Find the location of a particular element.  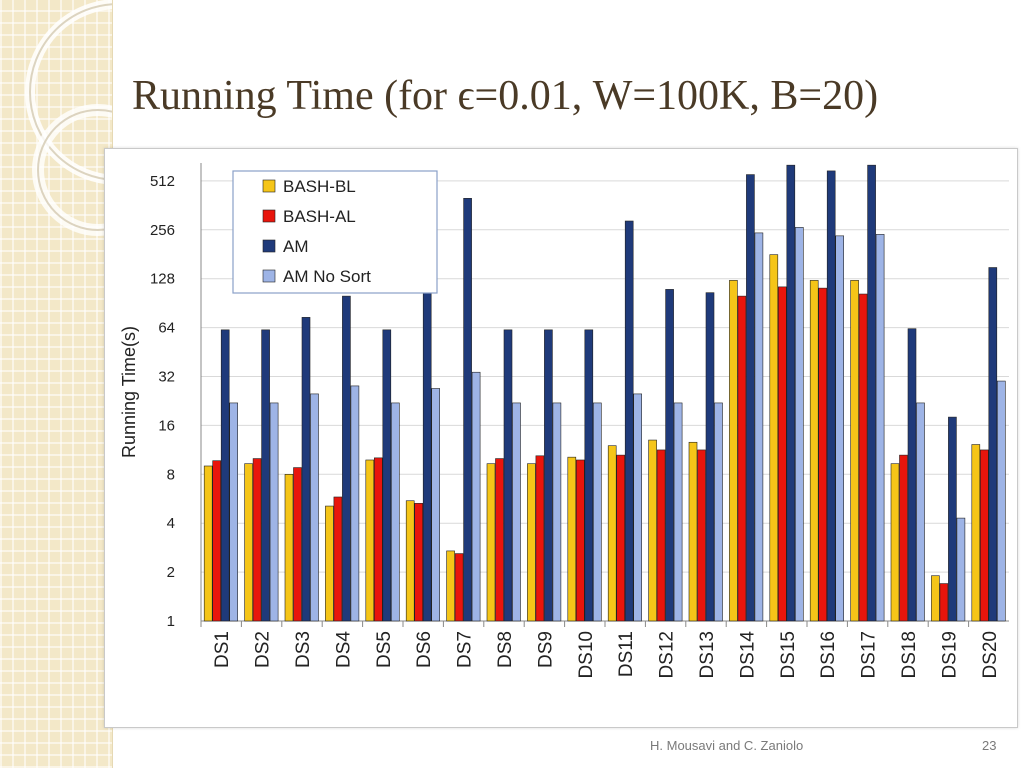

bar-bash-al-ds4 is located at coordinates (338, 559).